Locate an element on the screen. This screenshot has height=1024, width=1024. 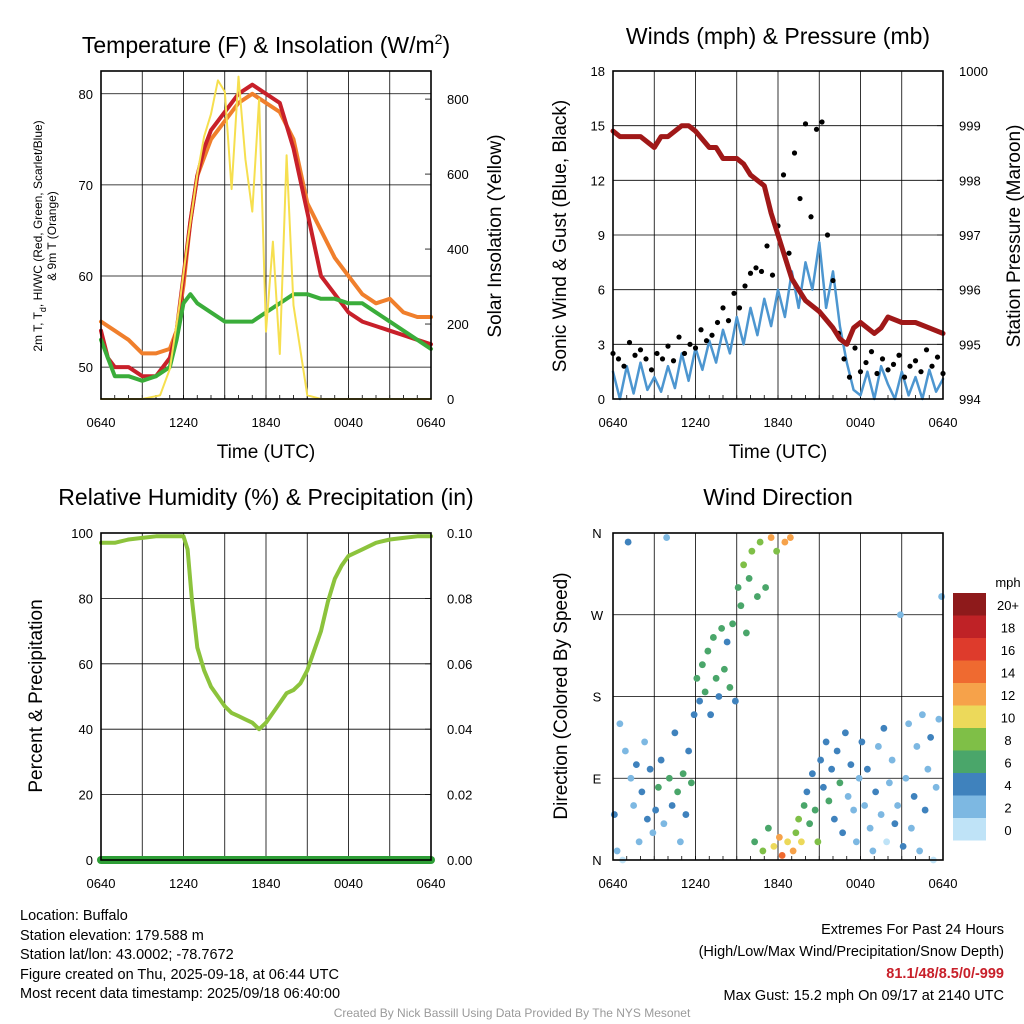
temperature-ytick: 60 is located at coordinates (86, 276).